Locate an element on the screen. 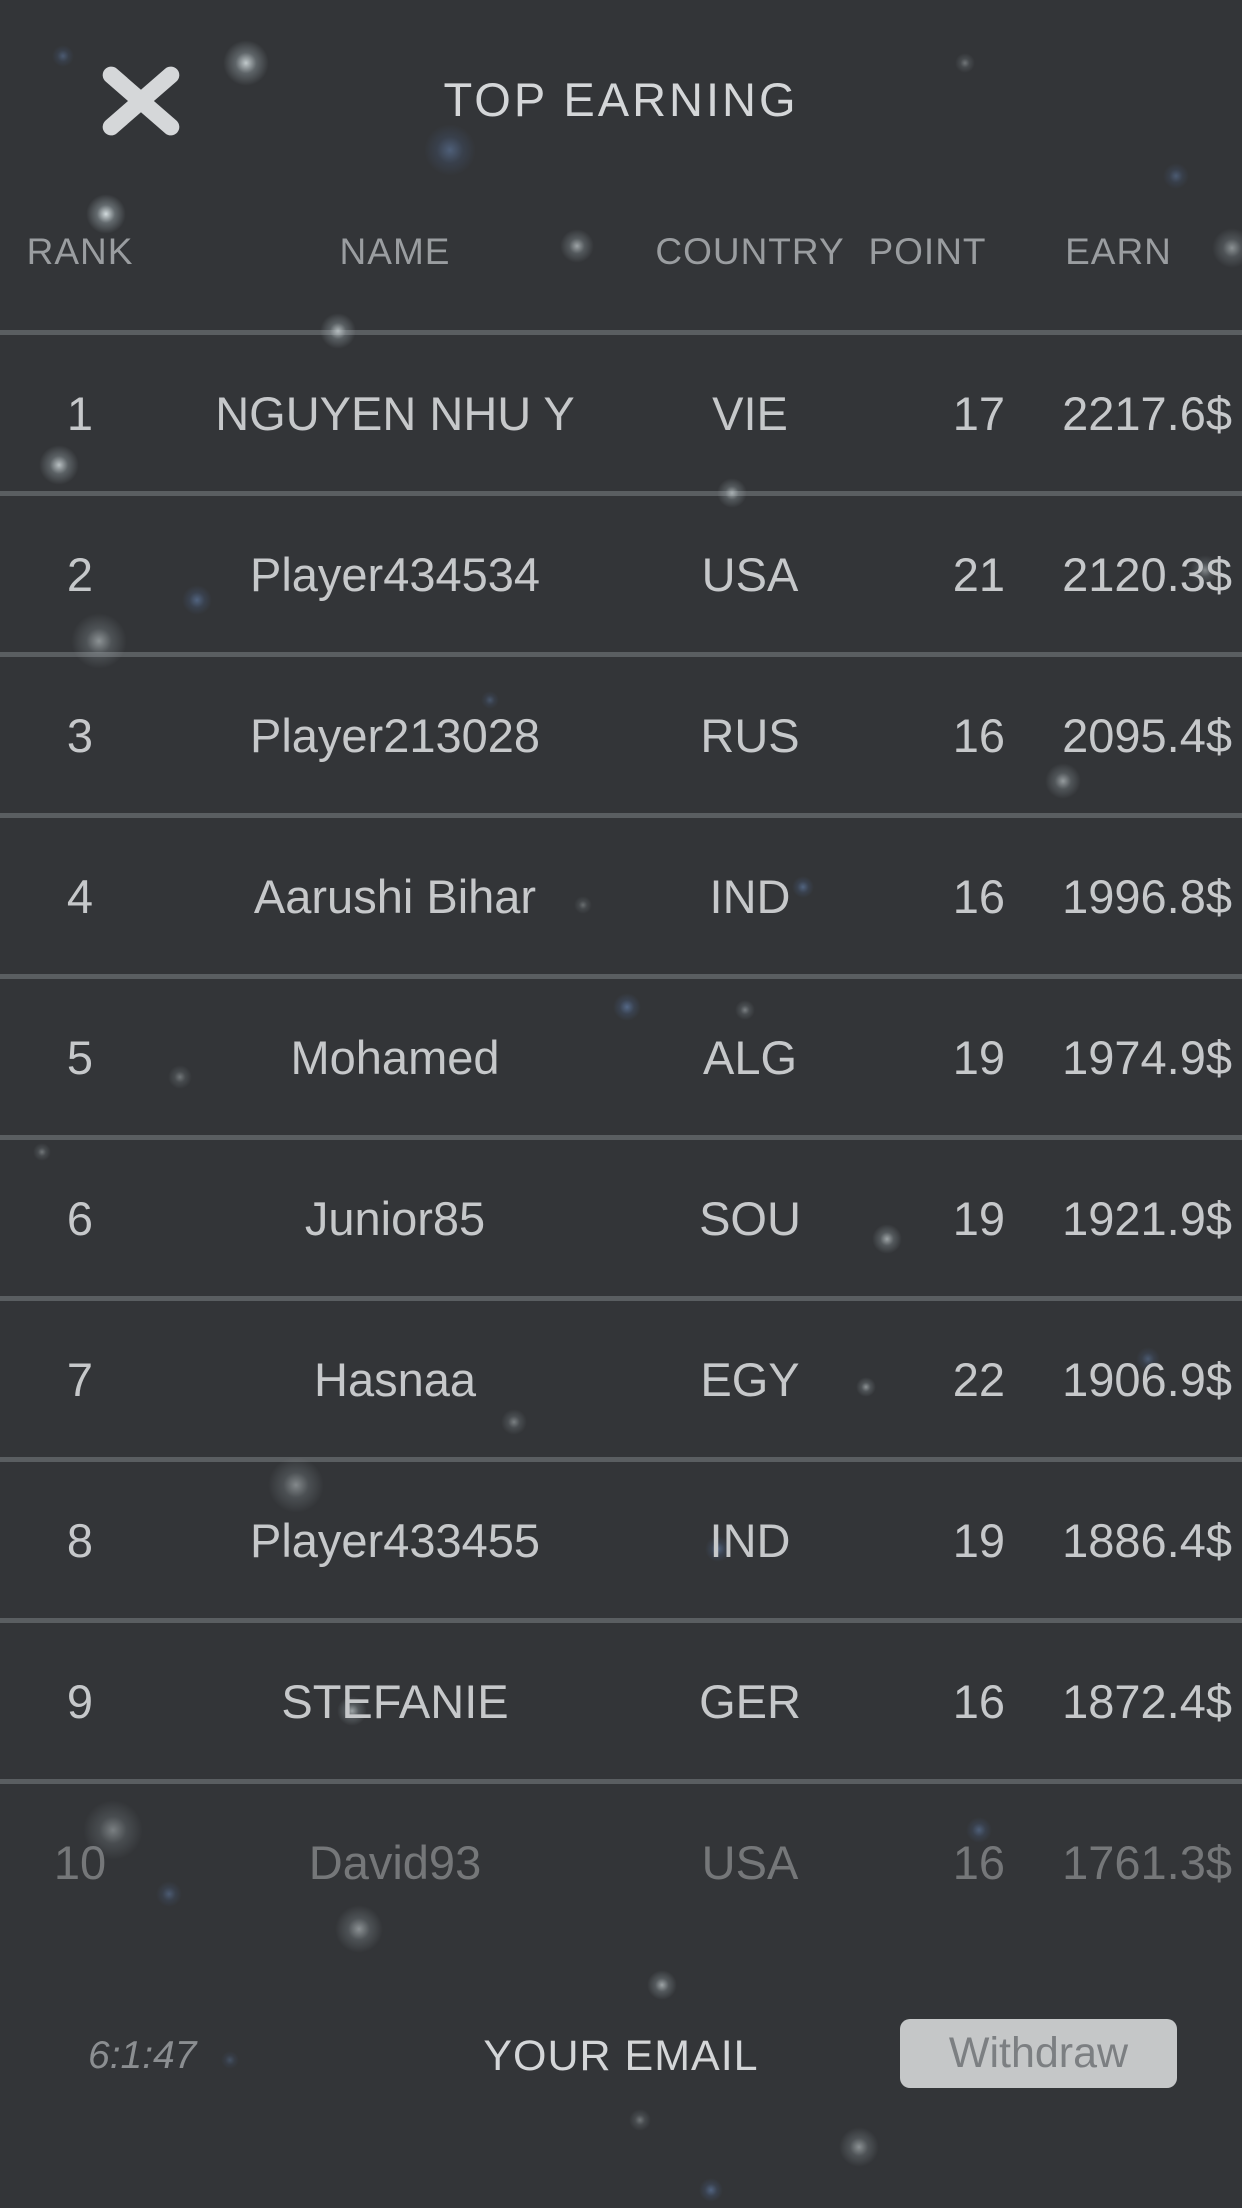 This screenshot has height=2208, width=1242. country-cell: ALG is located at coordinates (750, 1057).